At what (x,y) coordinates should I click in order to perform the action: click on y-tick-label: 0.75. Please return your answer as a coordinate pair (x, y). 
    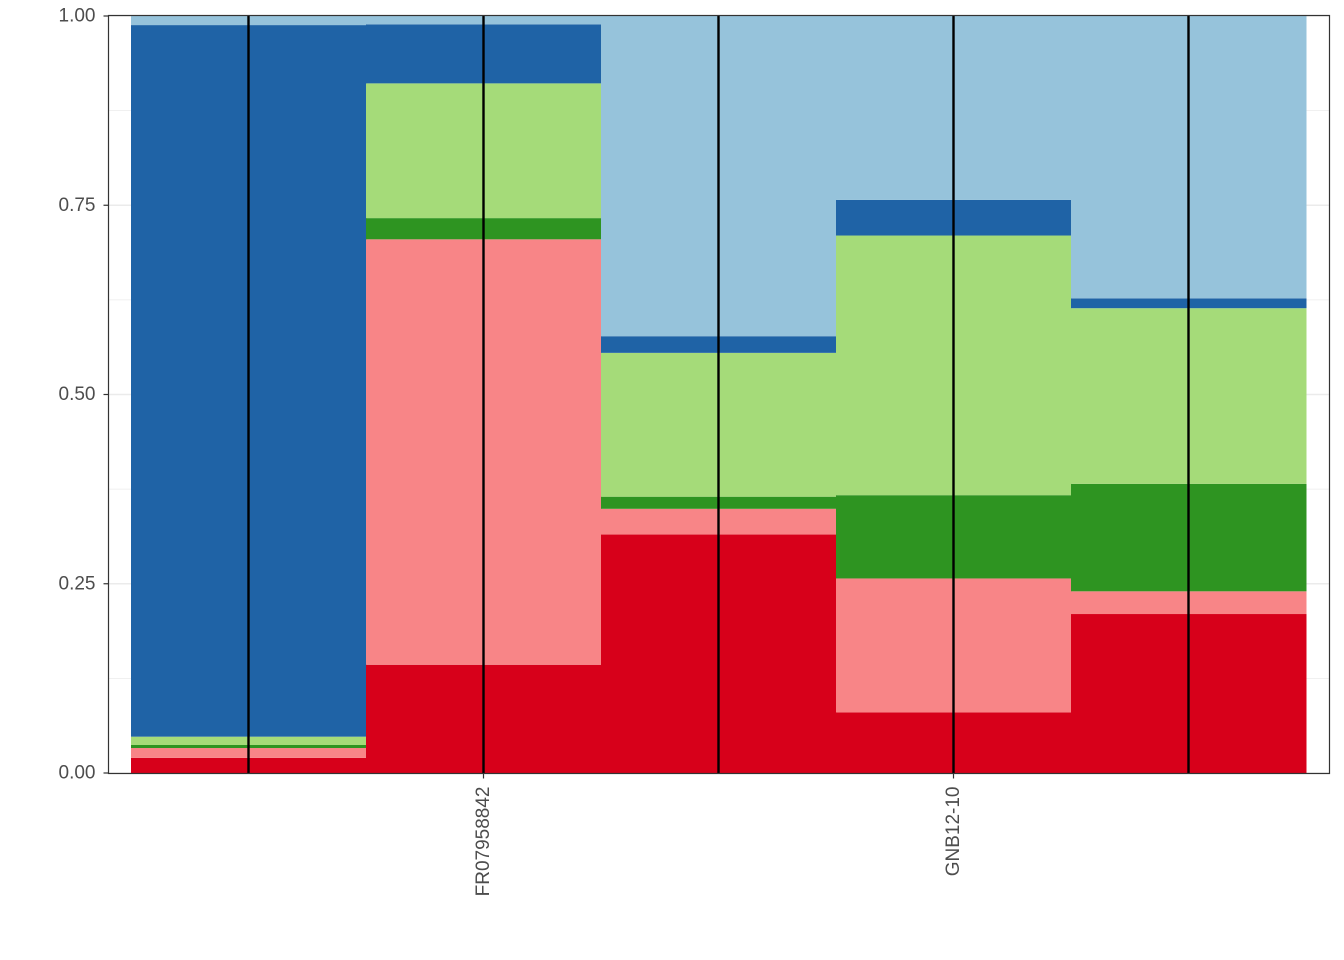
    Looking at the image, I should click on (77, 205).